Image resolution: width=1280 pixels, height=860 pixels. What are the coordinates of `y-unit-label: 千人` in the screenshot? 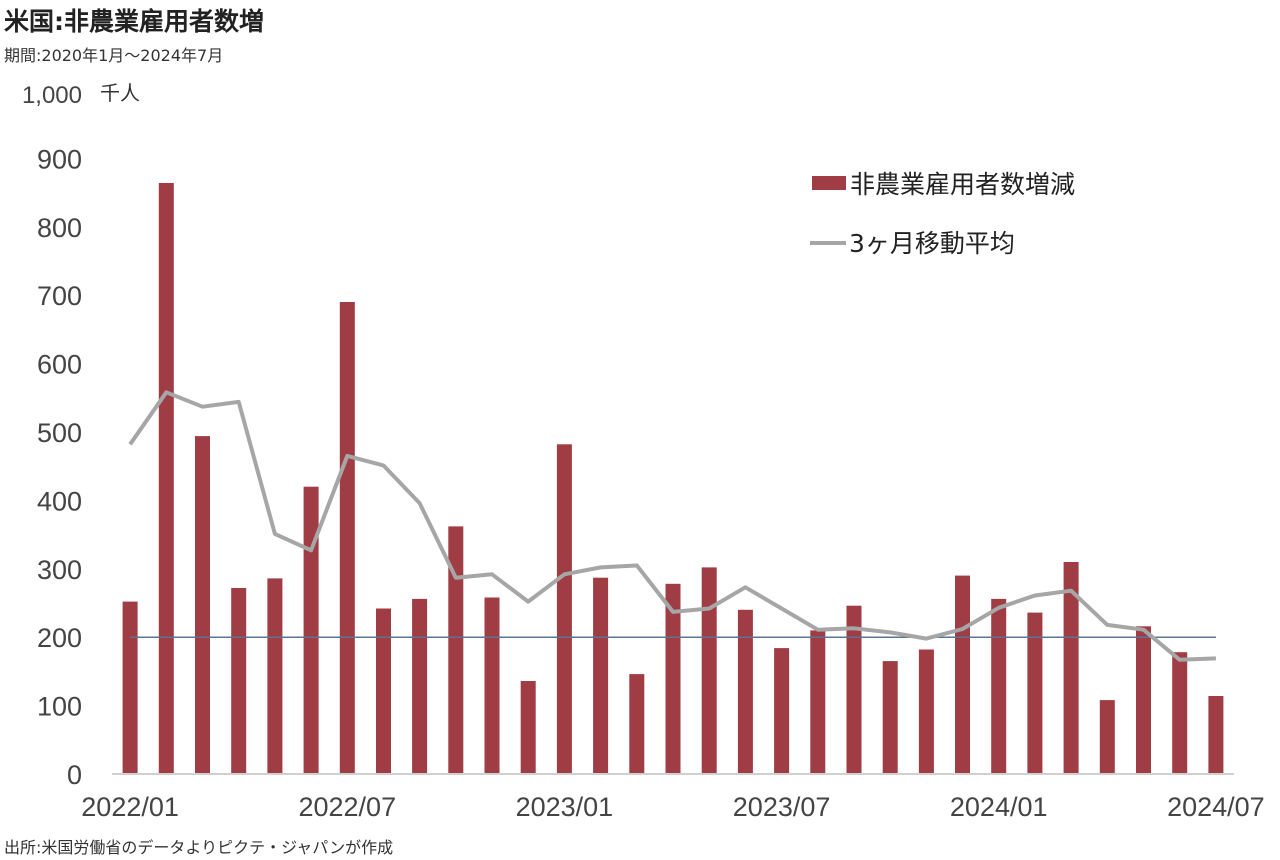 It's located at (120, 93).